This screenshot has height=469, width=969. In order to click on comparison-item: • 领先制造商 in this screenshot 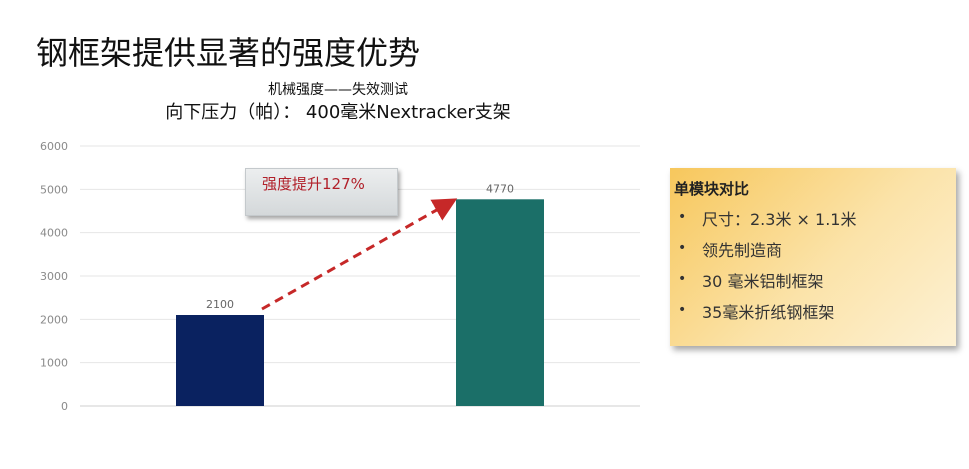, I will do `click(813, 252)`.